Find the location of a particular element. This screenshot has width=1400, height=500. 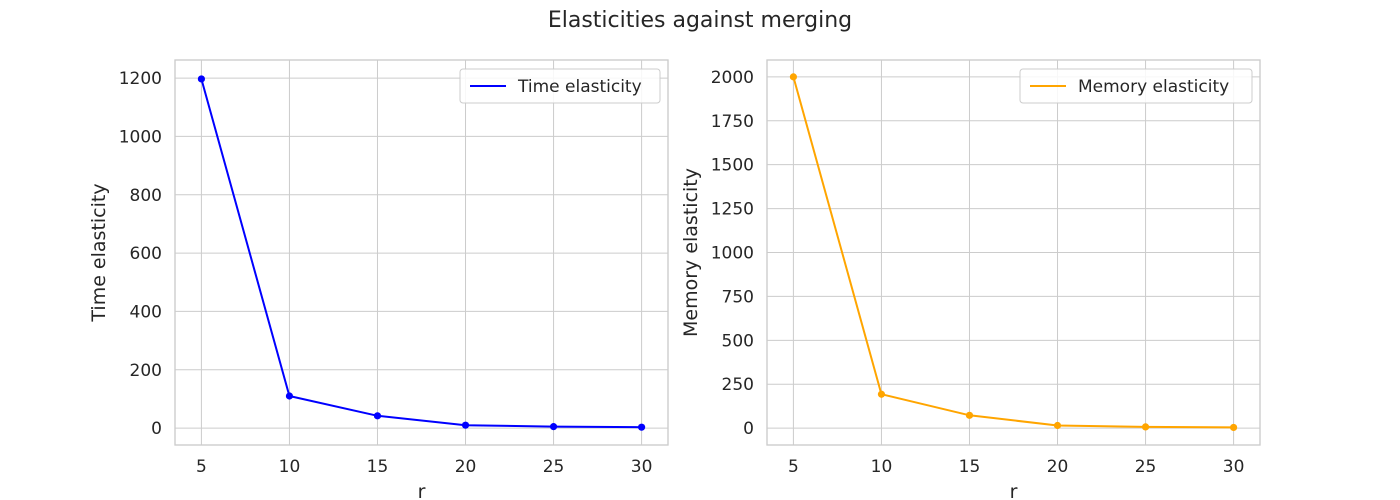

y-axis-label: Memory elasticity is located at coordinates (691, 252).